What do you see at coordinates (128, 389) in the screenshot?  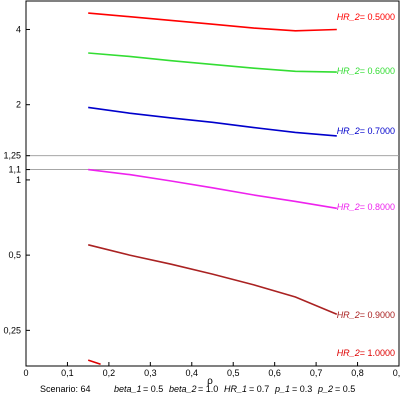 I see `param-beta1-label: beta_1` at bounding box center [128, 389].